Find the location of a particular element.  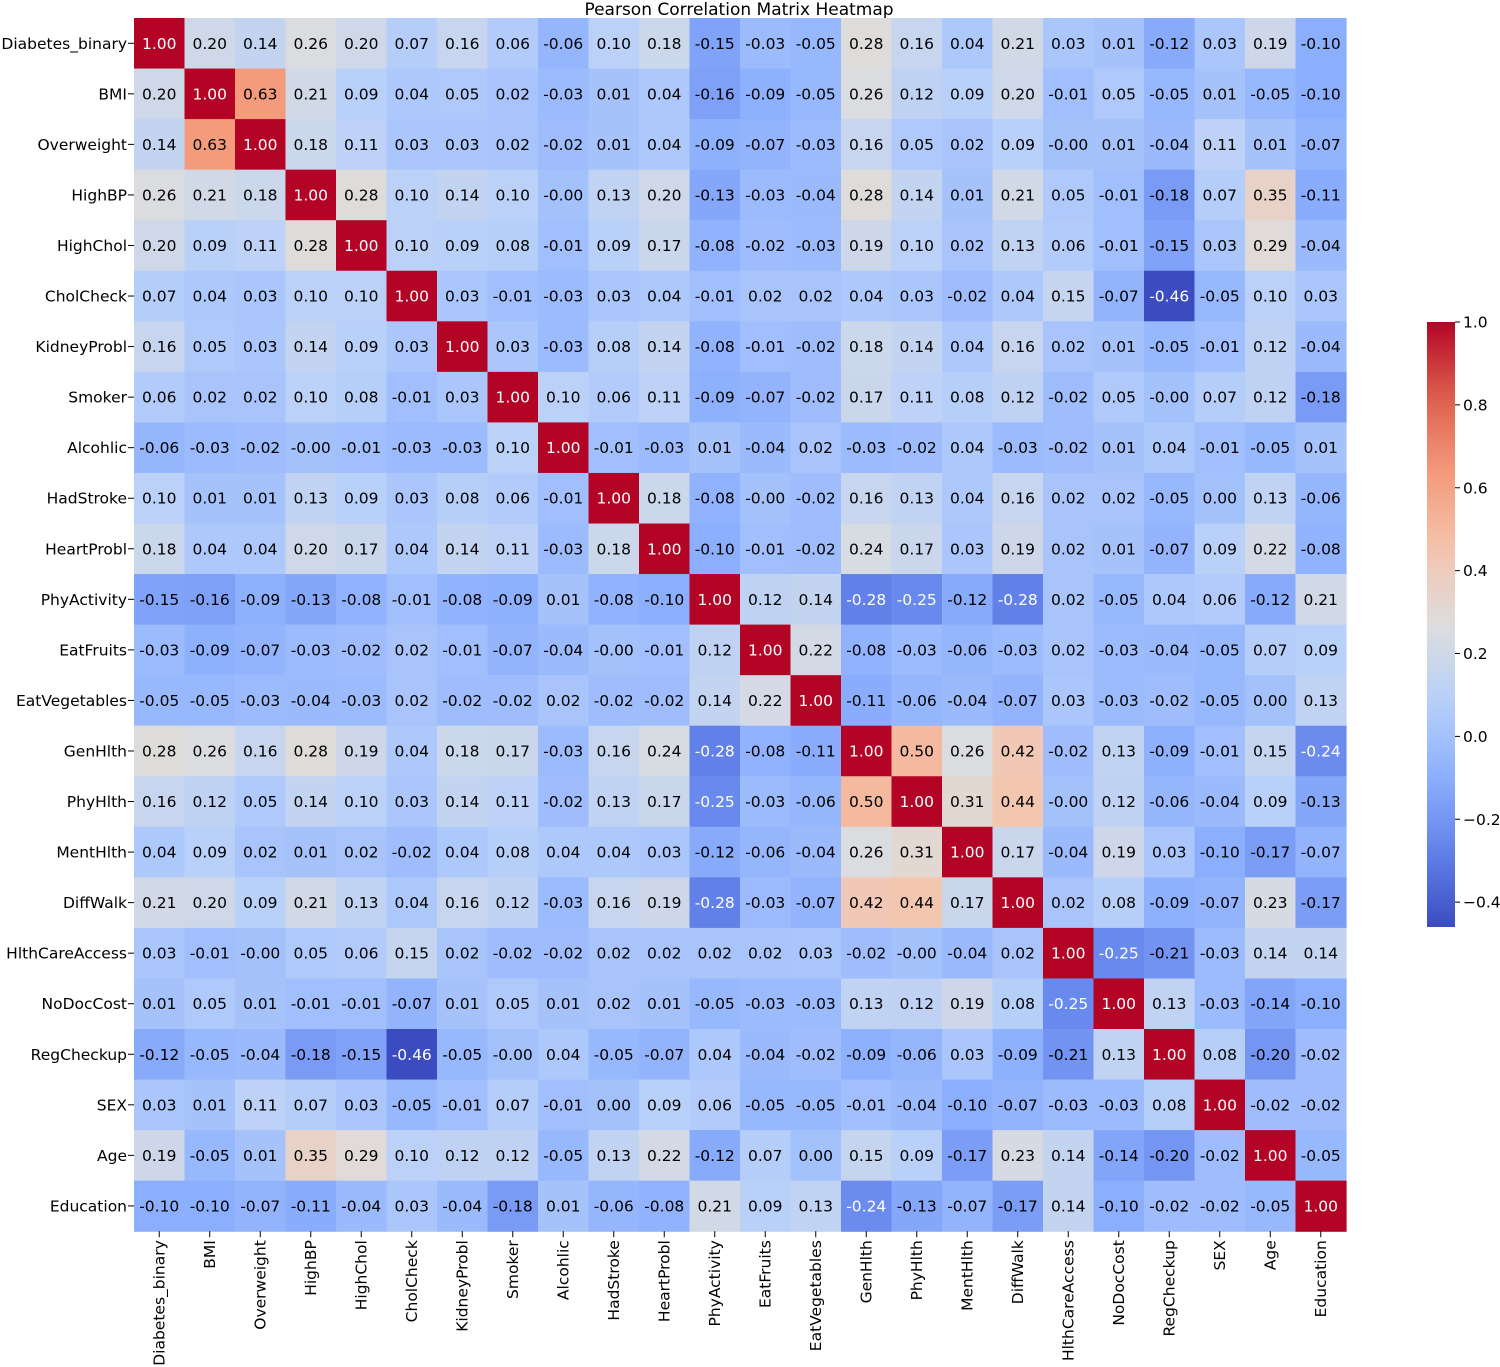

cell-value-label: -0.24 is located at coordinates (866, 1206).